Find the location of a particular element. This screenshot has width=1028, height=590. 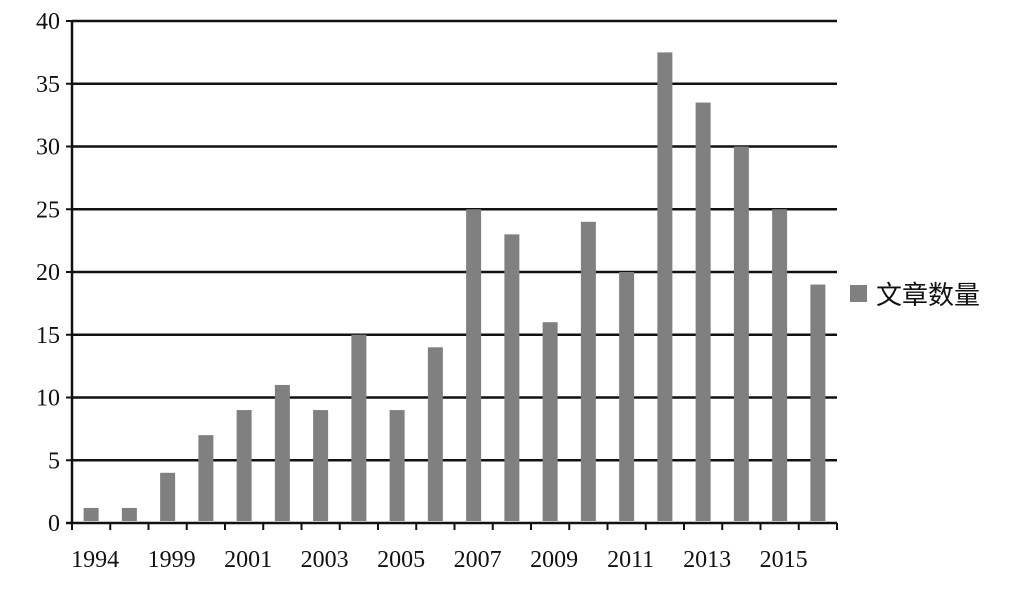

bar-1999 is located at coordinates (168, 496).